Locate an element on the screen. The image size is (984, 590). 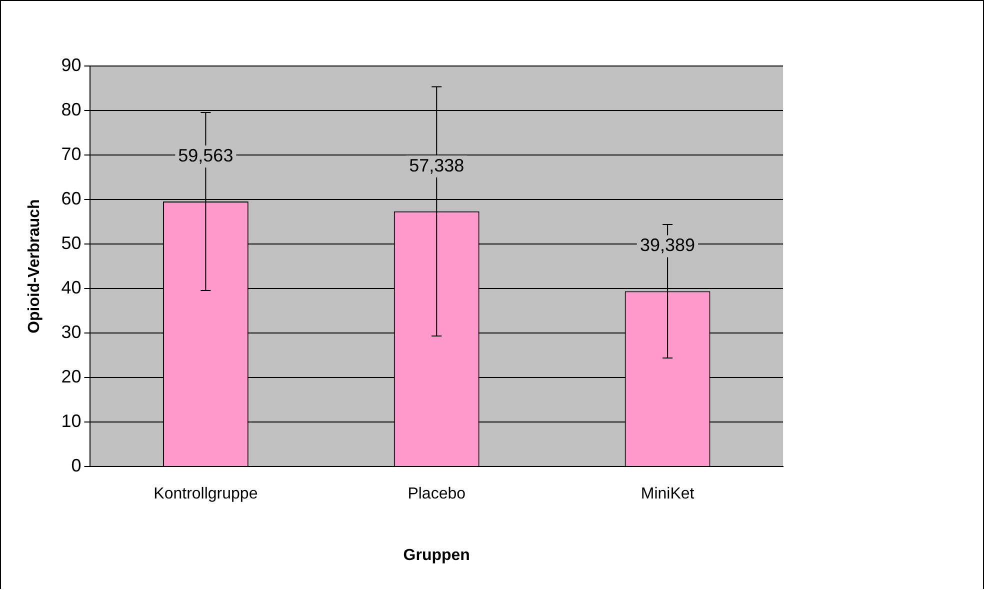
y-tick-label: 30 is located at coordinates (71, 332).